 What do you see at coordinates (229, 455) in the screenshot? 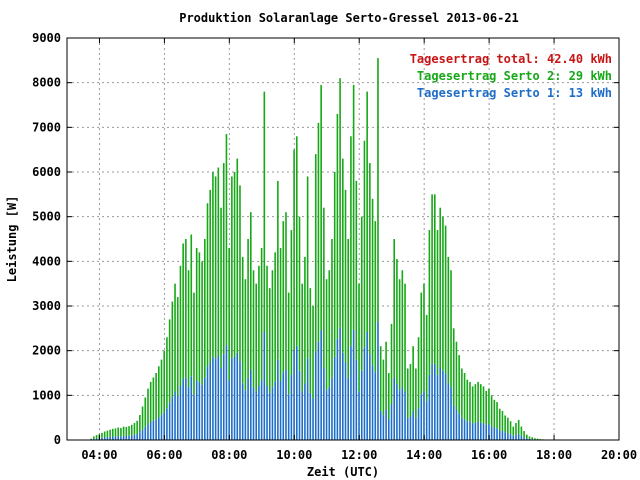
I see `x-tick-label: 08:00` at bounding box center [229, 455].